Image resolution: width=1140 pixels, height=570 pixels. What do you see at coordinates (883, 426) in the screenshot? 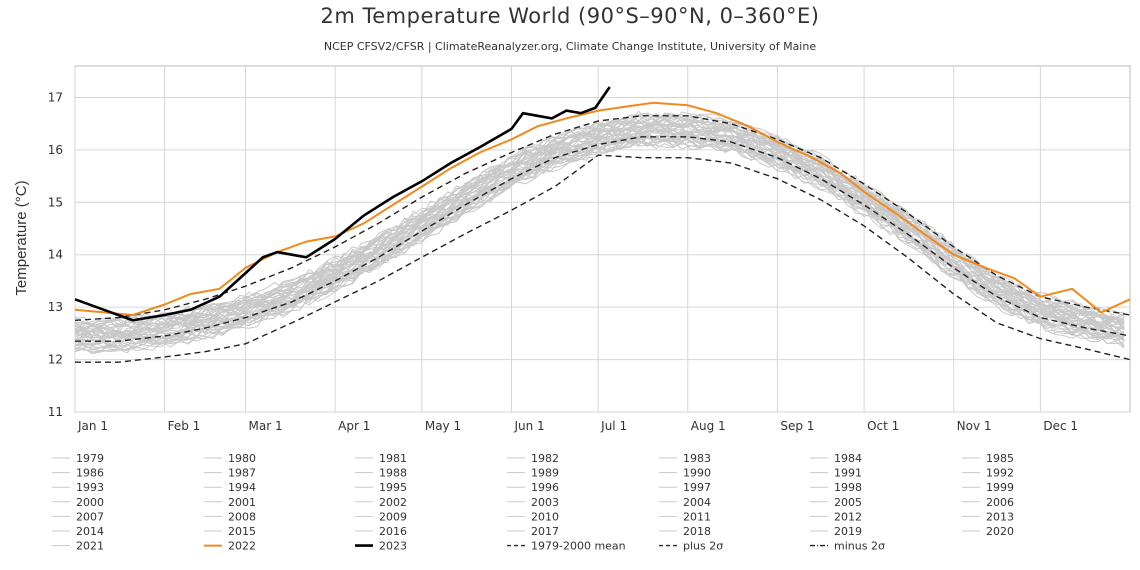
I see `x-tick-label: Oct 1` at bounding box center [883, 426].